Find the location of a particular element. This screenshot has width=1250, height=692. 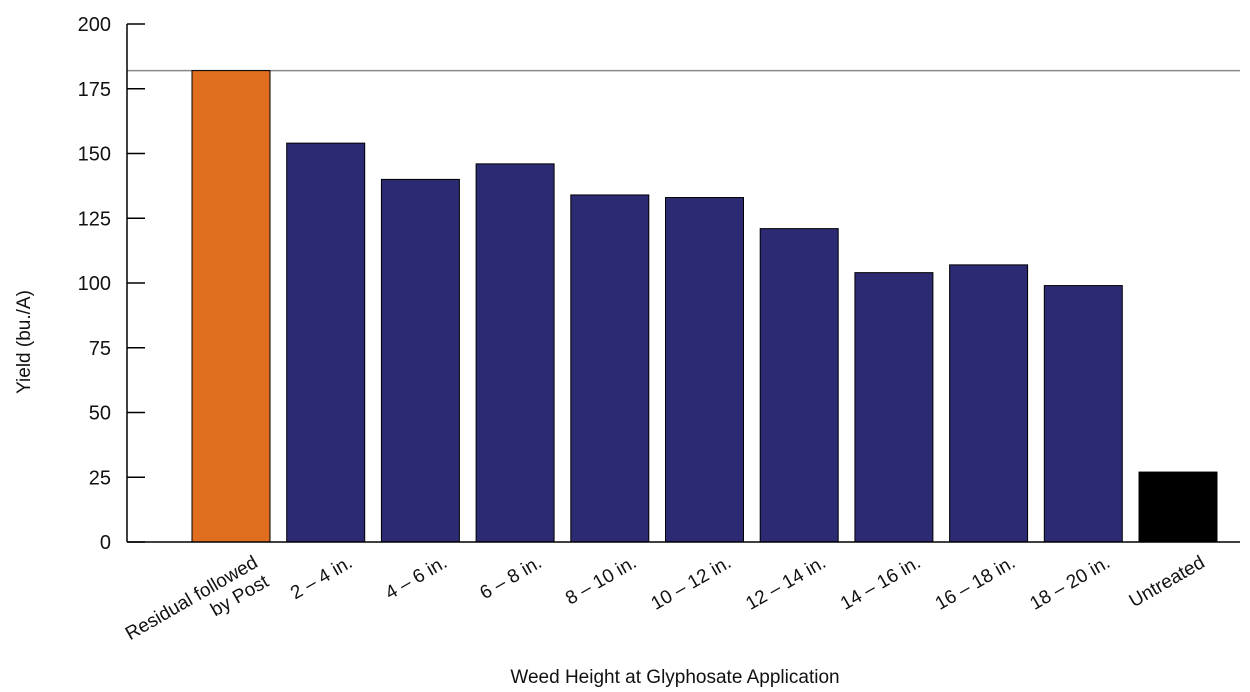

x-category-label: 6 – 8 in. is located at coordinates (511, 578).